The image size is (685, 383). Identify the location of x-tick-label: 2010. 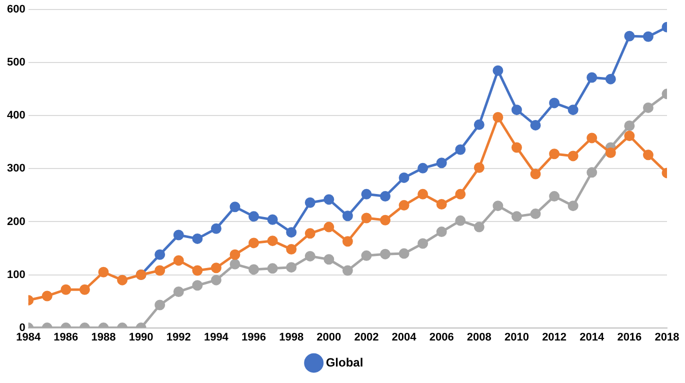
(516, 337).